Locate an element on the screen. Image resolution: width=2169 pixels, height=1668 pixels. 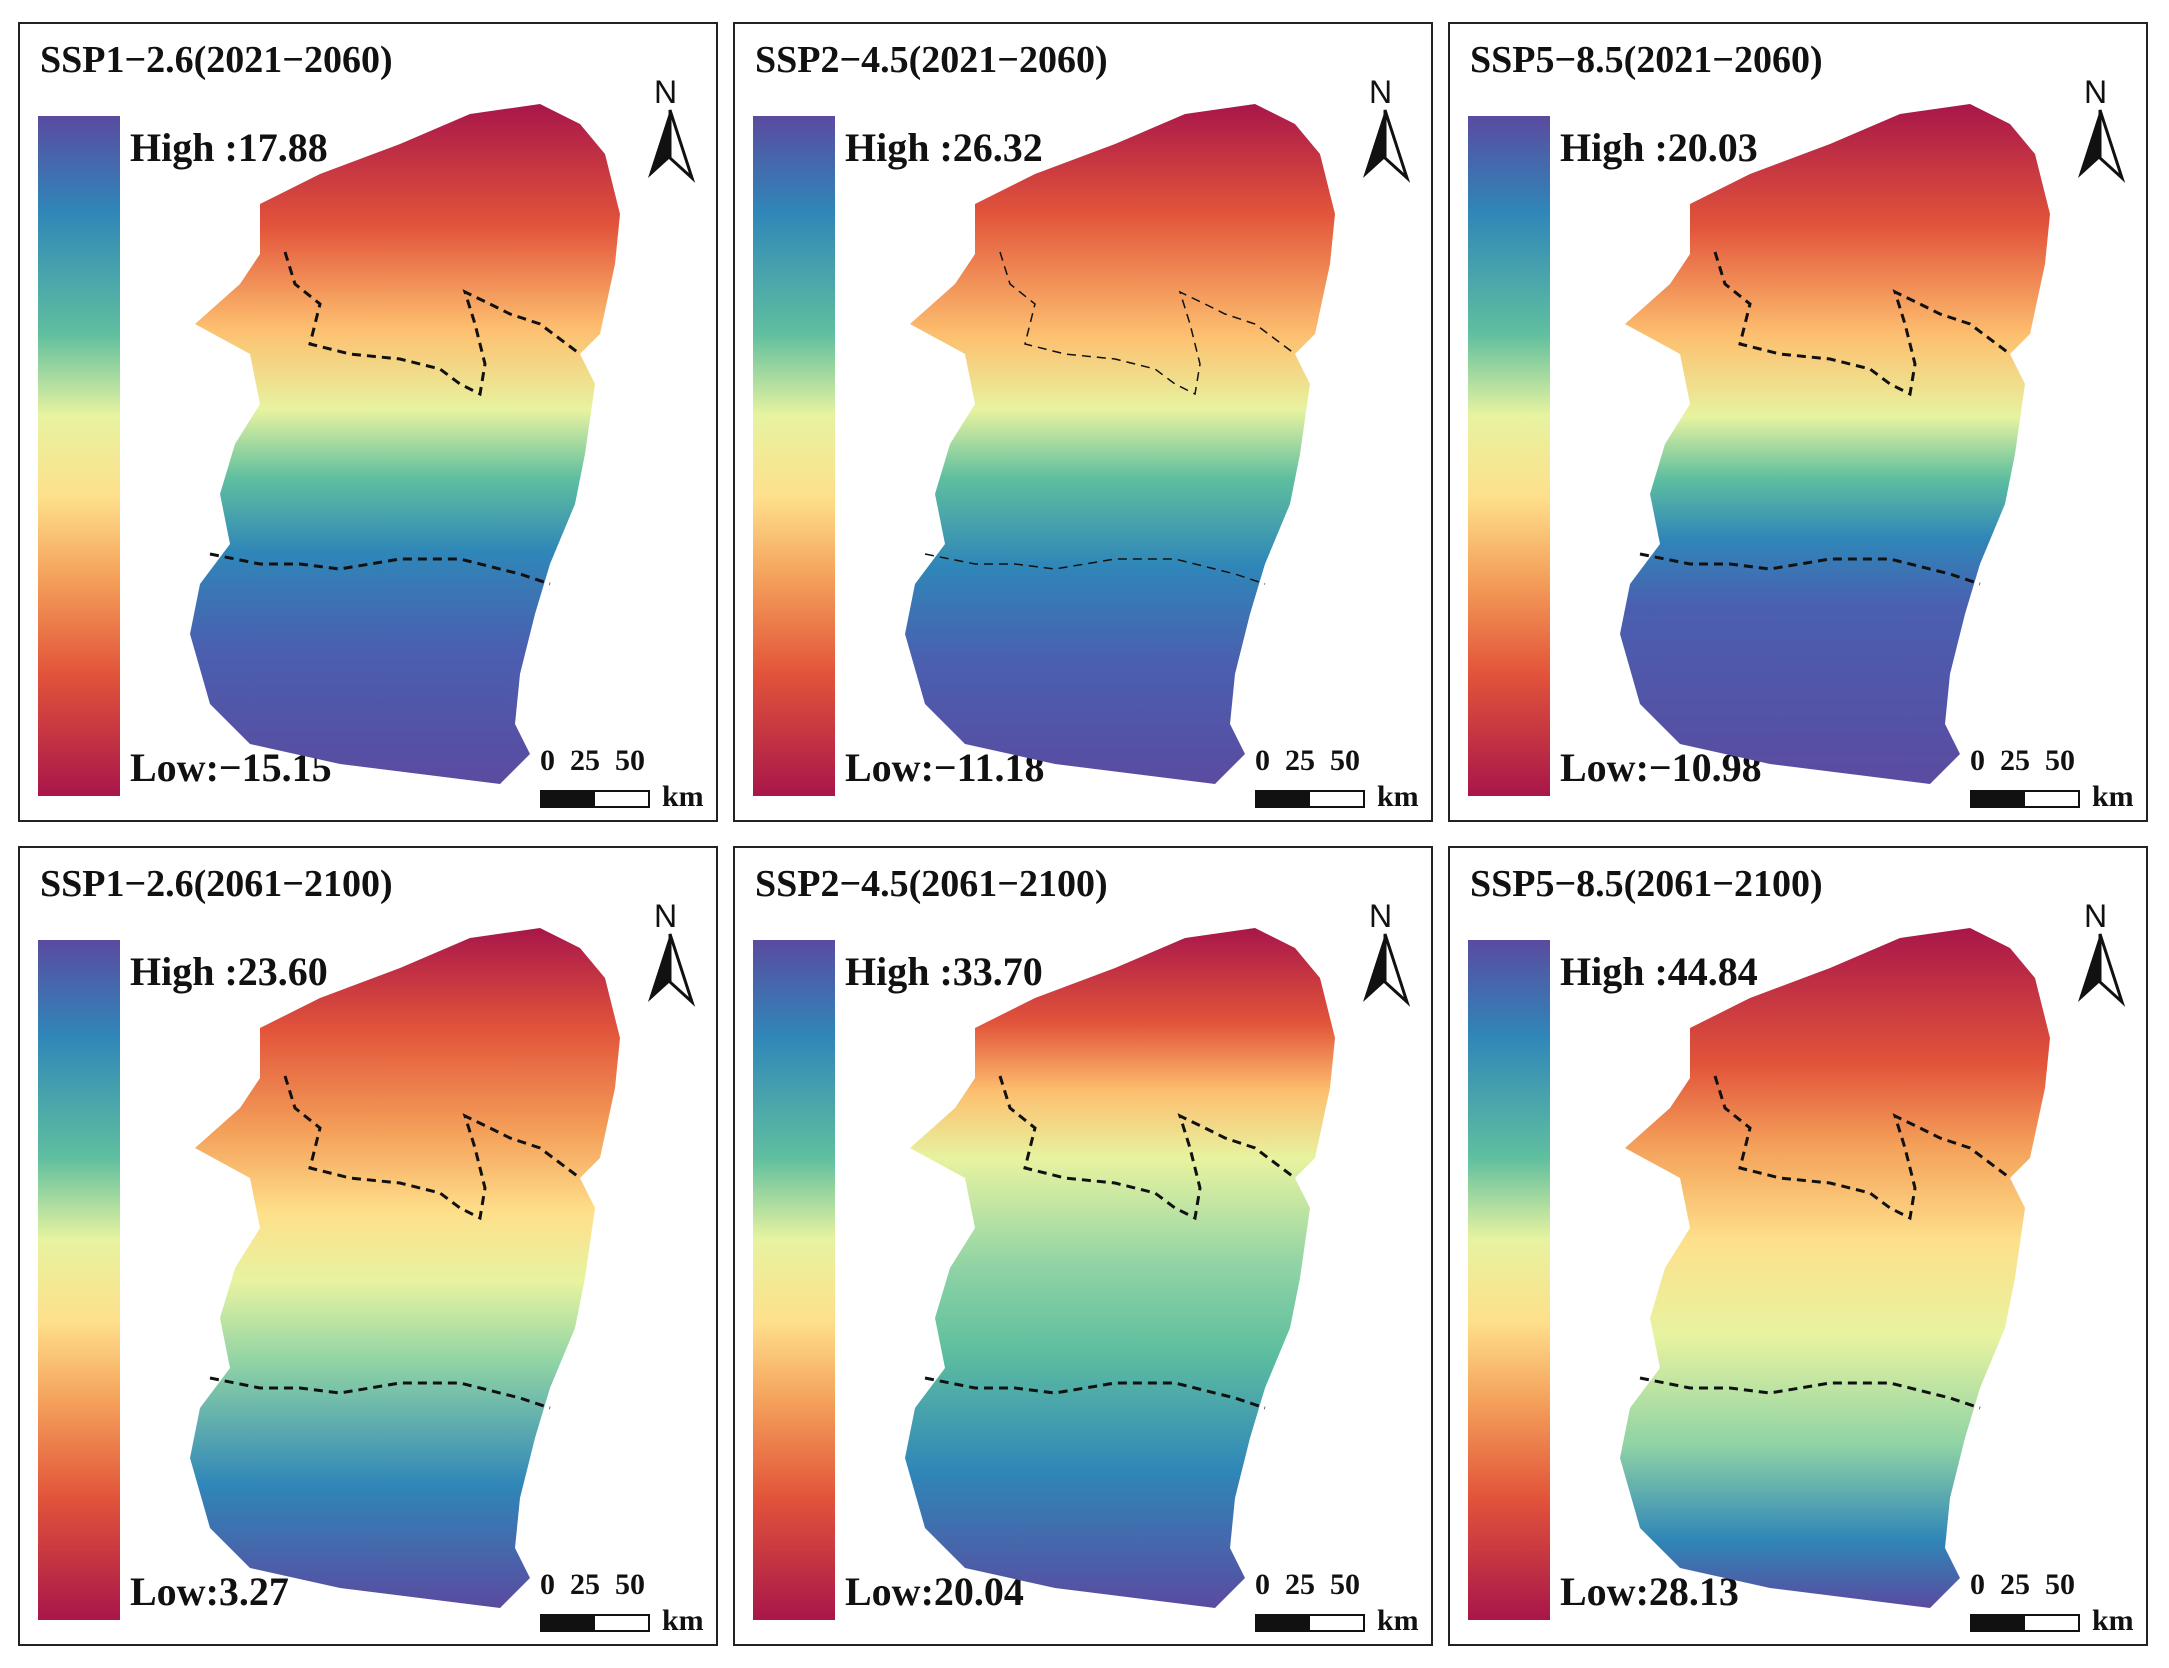
panel-title: SSP2−4.5(2021−2060) is located at coordinates (931, 60).